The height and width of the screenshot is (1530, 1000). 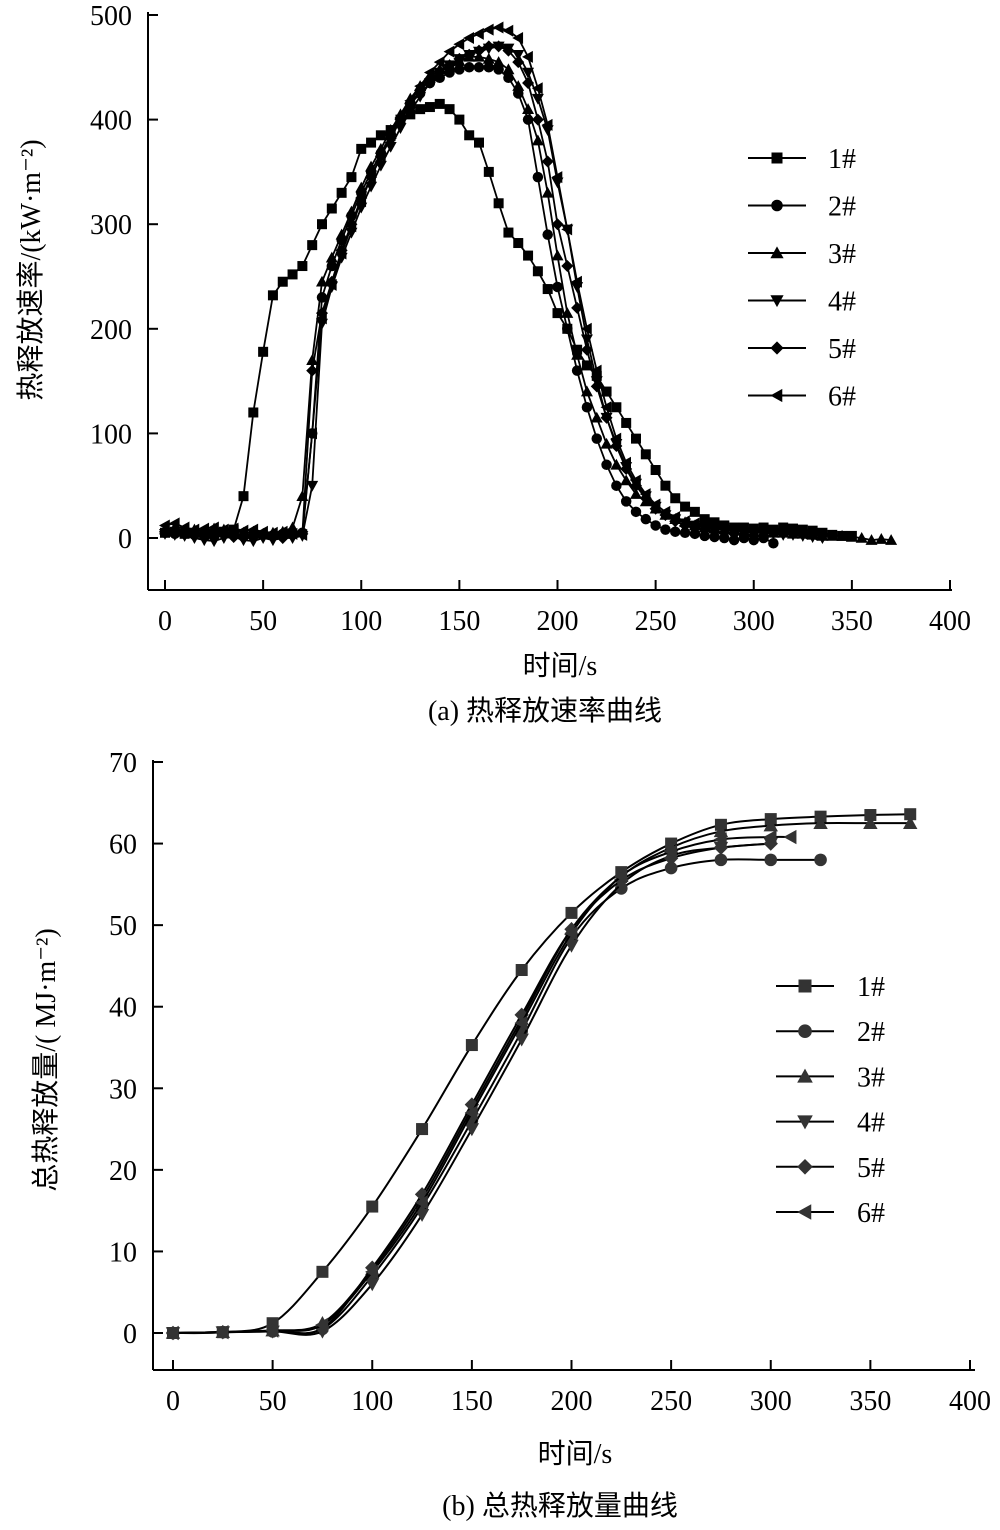 What do you see at coordinates (263, 621) in the screenshot?
I see `x-tick-label: 50` at bounding box center [263, 621].